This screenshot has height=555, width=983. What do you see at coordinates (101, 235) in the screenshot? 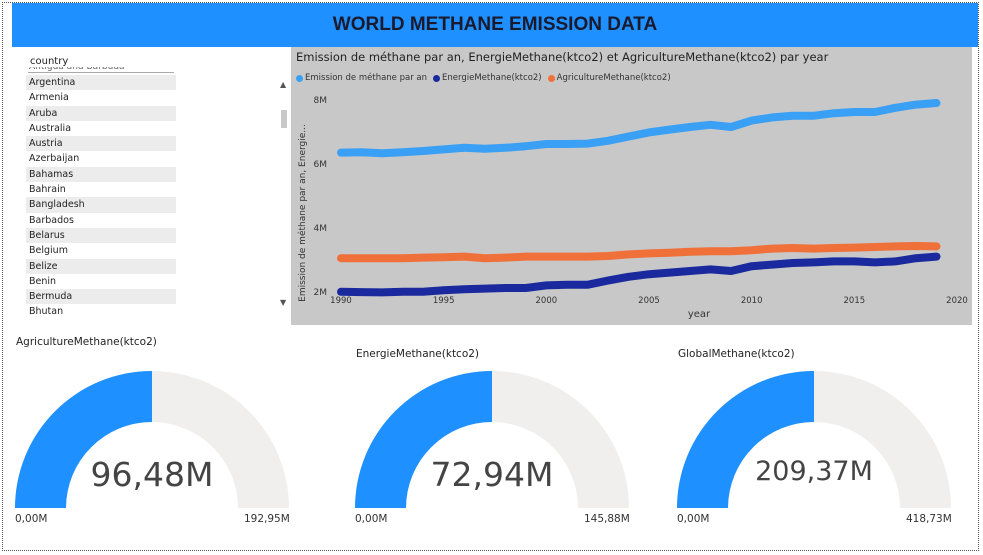
I see `slicer-item: Belarus` at bounding box center [101, 235].